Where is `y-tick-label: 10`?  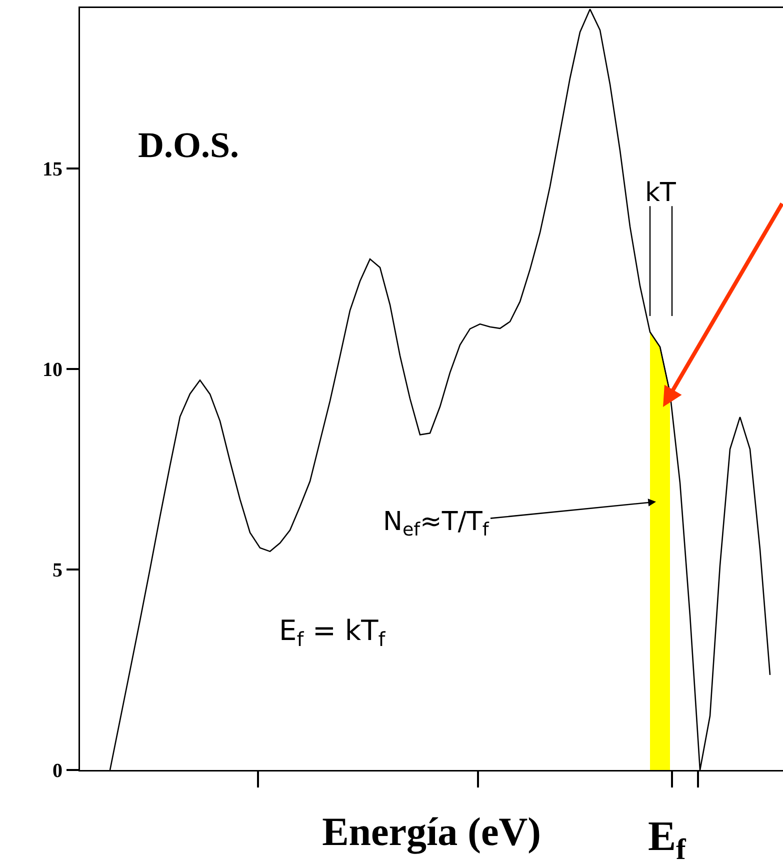
y-tick-label: 10 is located at coordinates (52, 369).